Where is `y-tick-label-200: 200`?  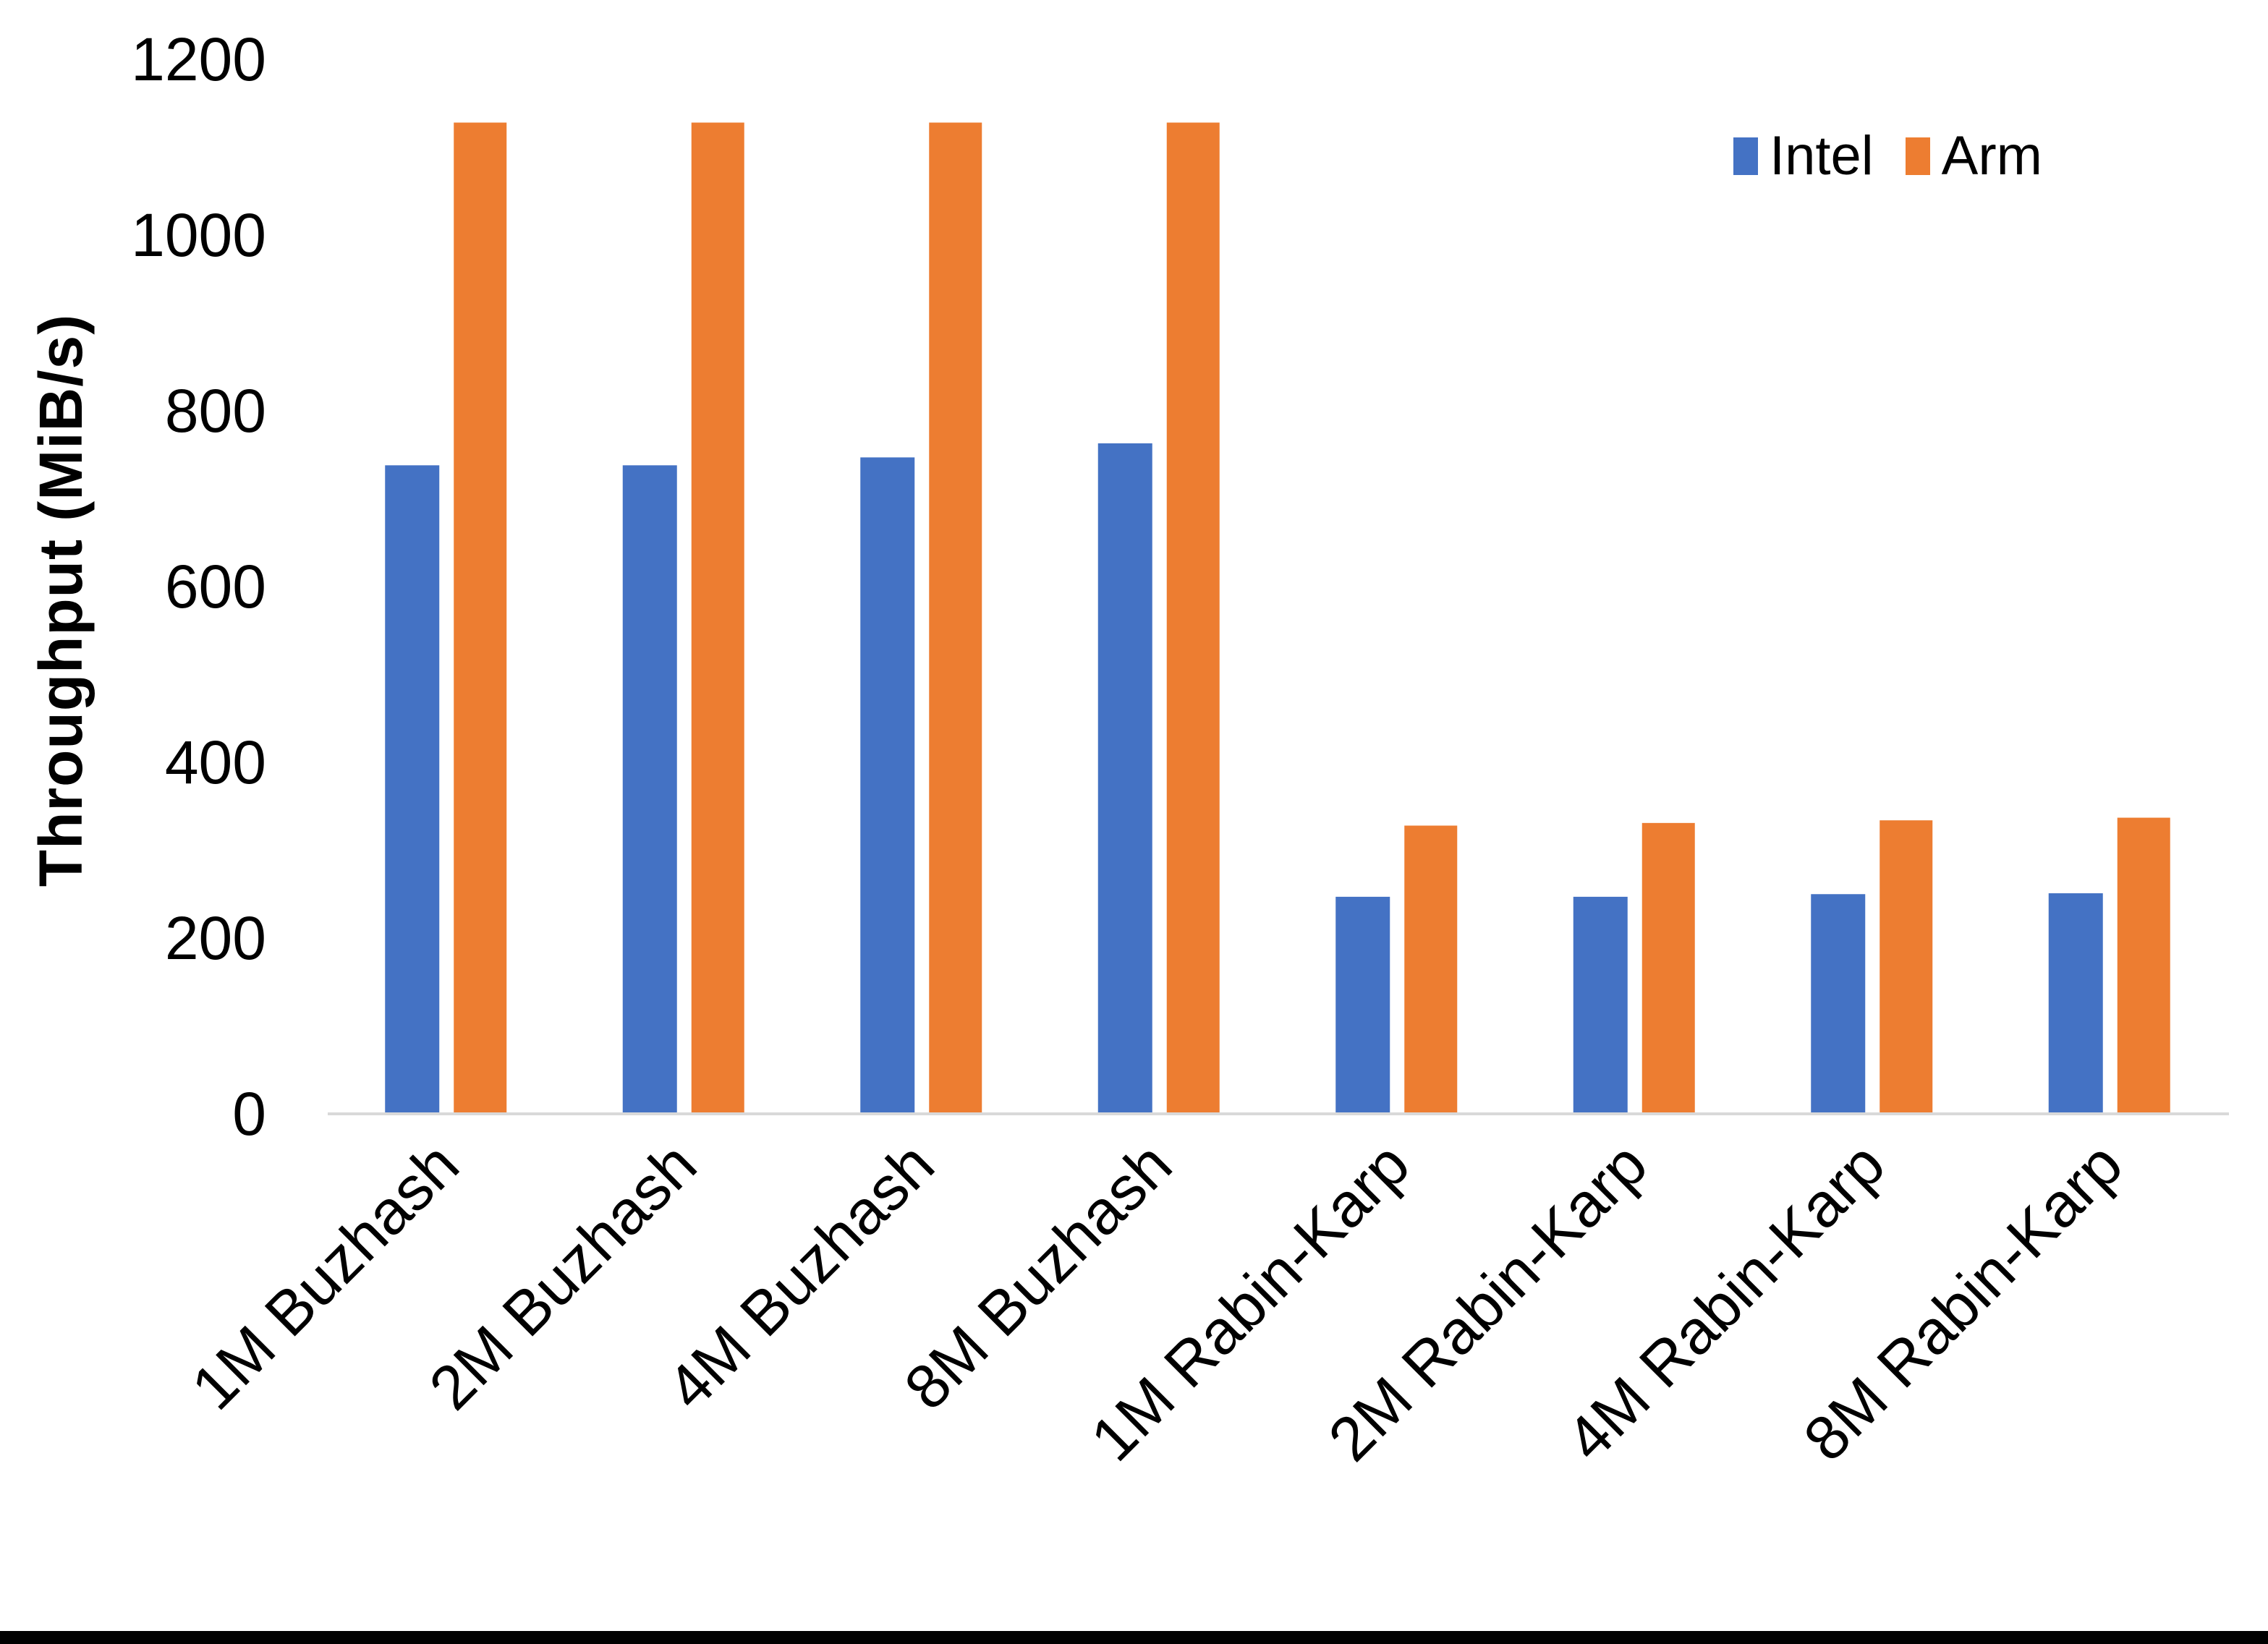
y-tick-label-200: 200 is located at coordinates (216, 938).